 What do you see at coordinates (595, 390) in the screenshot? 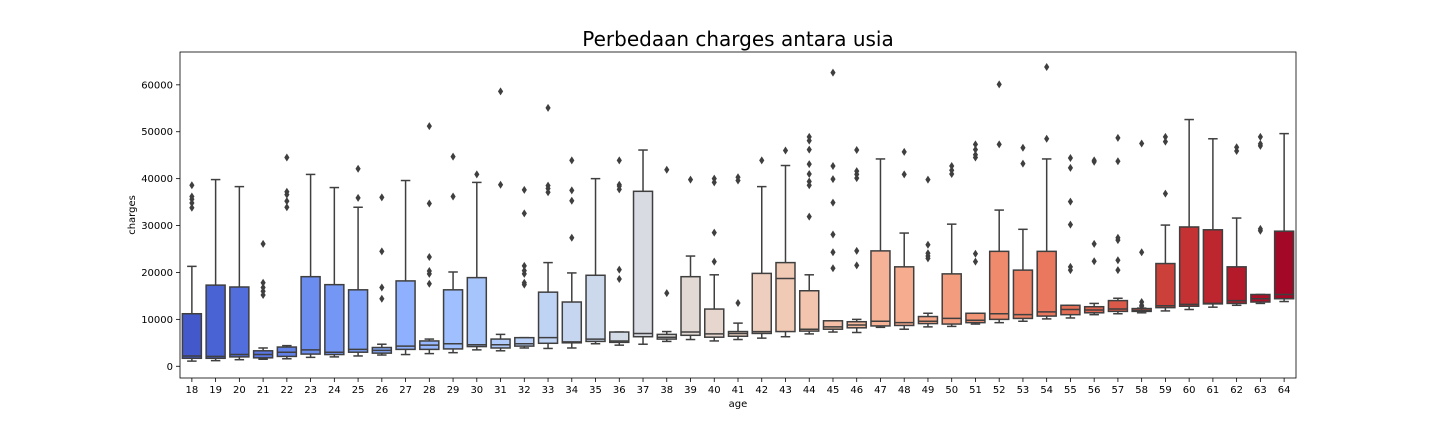
I see `x-tick-label: 35` at bounding box center [595, 390].